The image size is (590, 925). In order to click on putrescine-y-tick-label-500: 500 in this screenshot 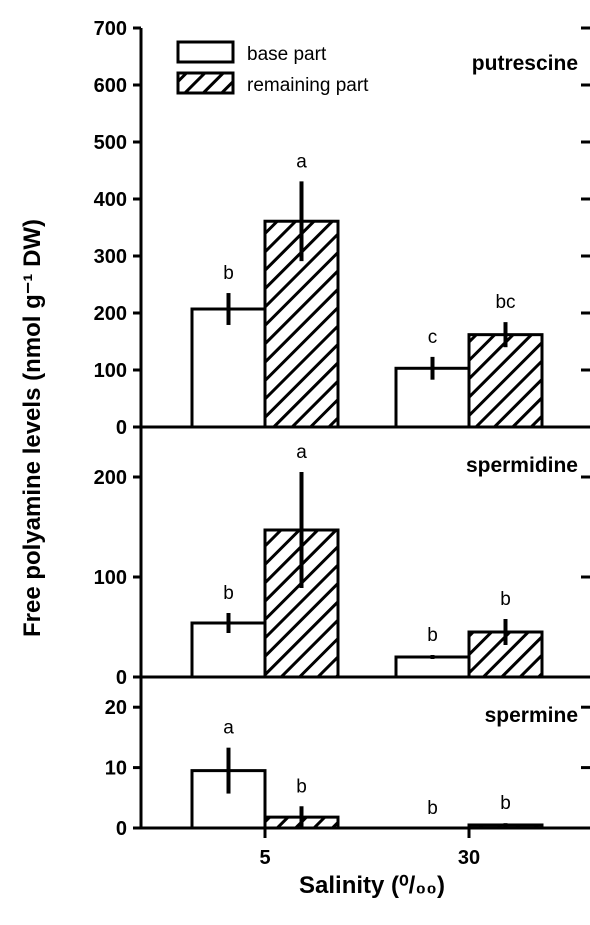, I will do `click(110, 143)`.